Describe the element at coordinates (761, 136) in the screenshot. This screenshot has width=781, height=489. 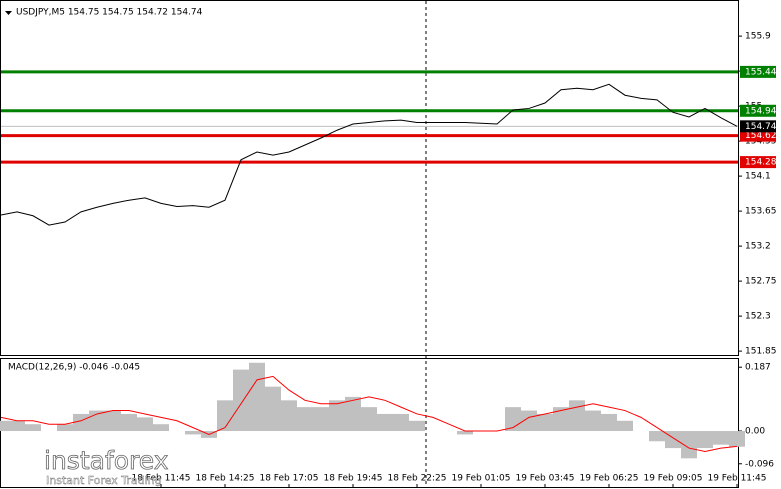
I see `level-label: 154.62` at that location.